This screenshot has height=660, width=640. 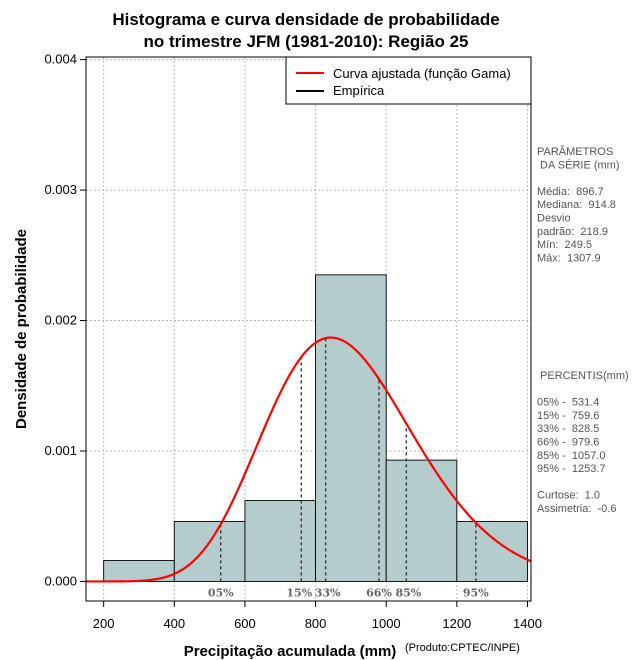 I want to click on x-axis-title: Precipitação acumulada (mm), so click(x=290, y=651).